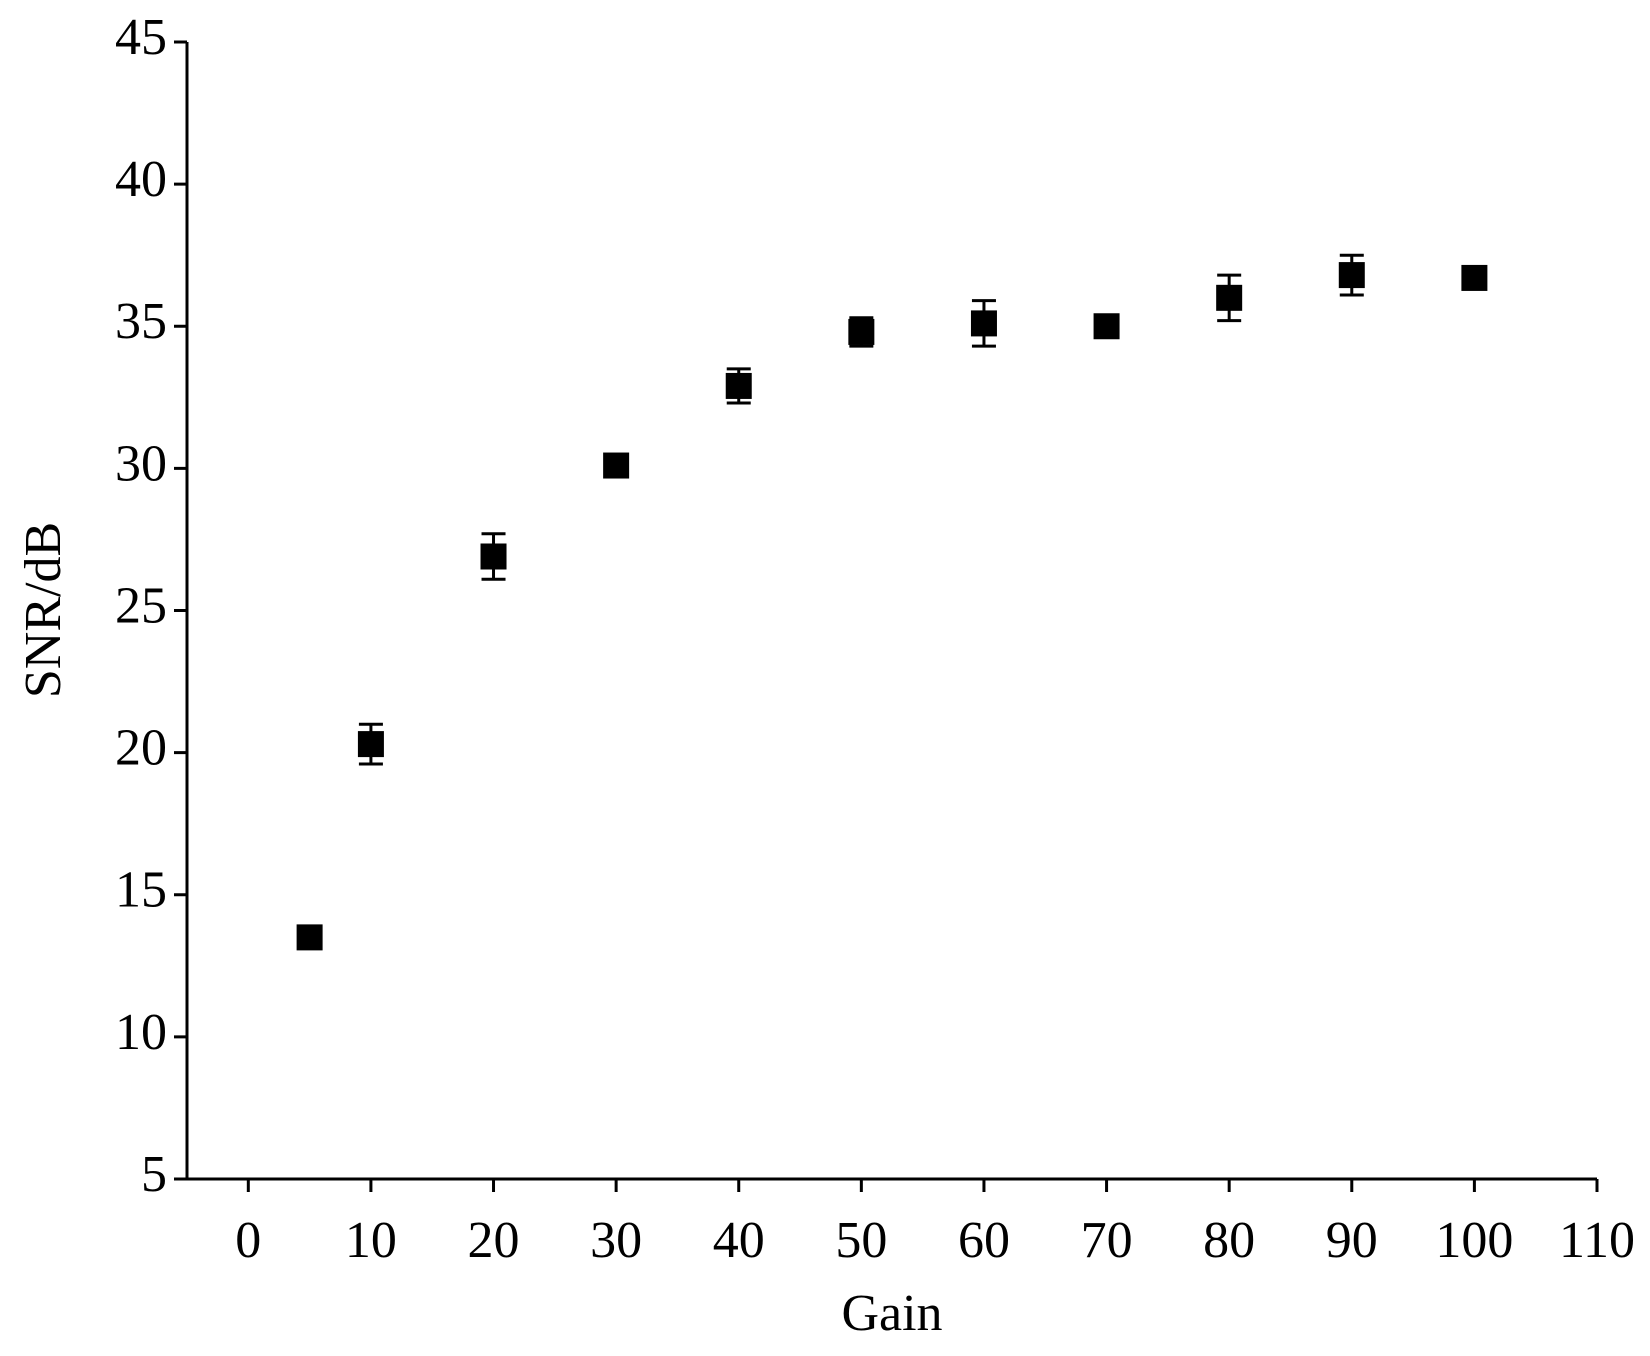  What do you see at coordinates (1352, 1240) in the screenshot?
I see `x-tick-label: 90` at bounding box center [1352, 1240].